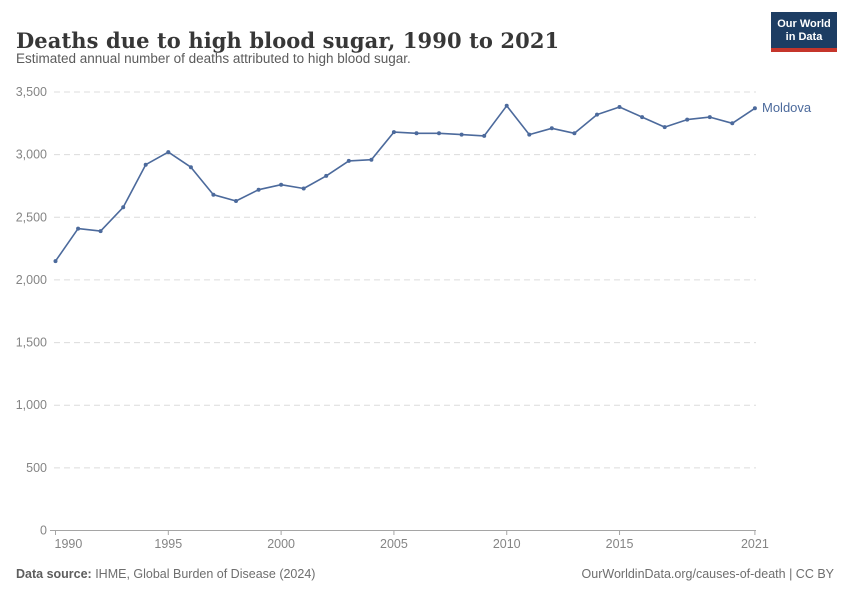  Describe the element at coordinates (190, 167) in the screenshot. I see `data-point-moldova-1996` at that location.